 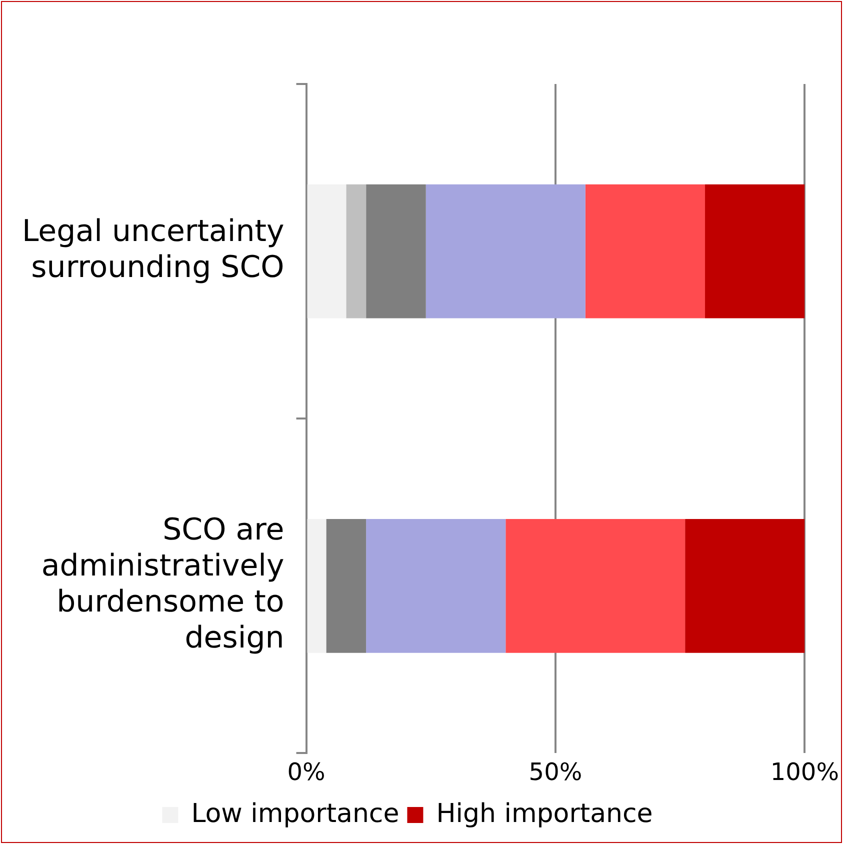 I want to click on legend-label: High importance, so click(x=544, y=813).